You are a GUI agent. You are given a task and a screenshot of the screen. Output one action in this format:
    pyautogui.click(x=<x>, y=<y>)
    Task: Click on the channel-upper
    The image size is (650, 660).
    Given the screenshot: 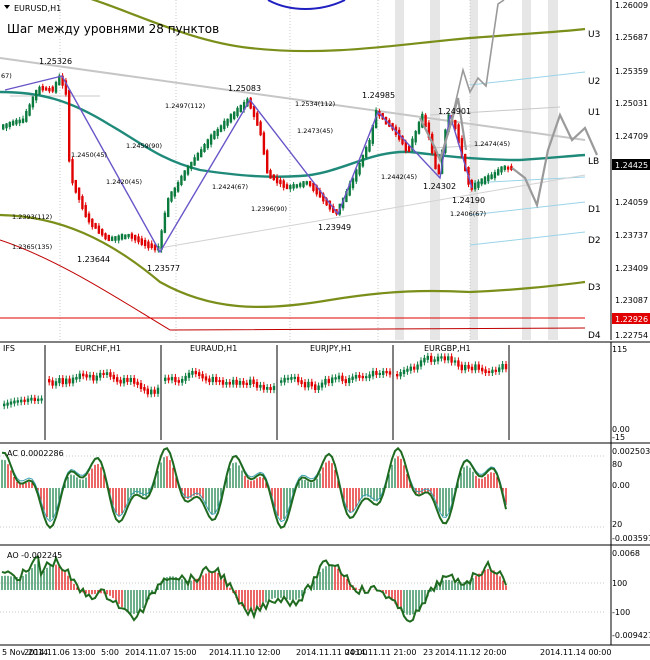 What is the action you would take?
    pyautogui.click(x=338, y=26)
    